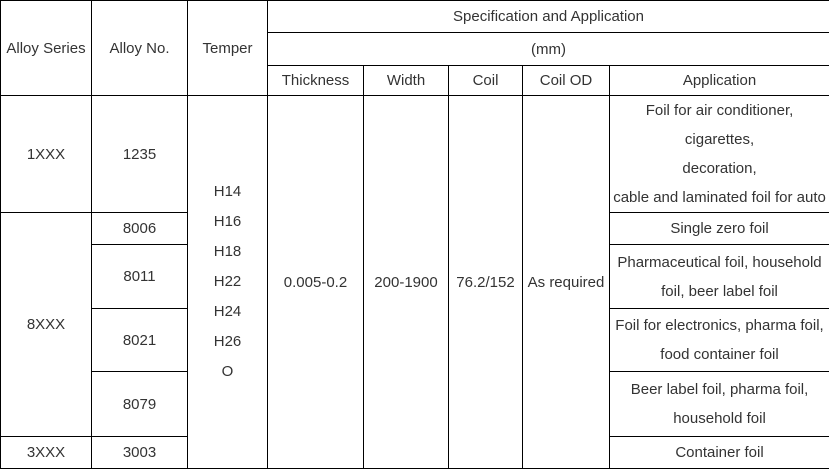 The width and height of the screenshot is (829, 469). What do you see at coordinates (316, 282) in the screenshot?
I see `cell-thickness-value: 0.005-0.2` at bounding box center [316, 282].